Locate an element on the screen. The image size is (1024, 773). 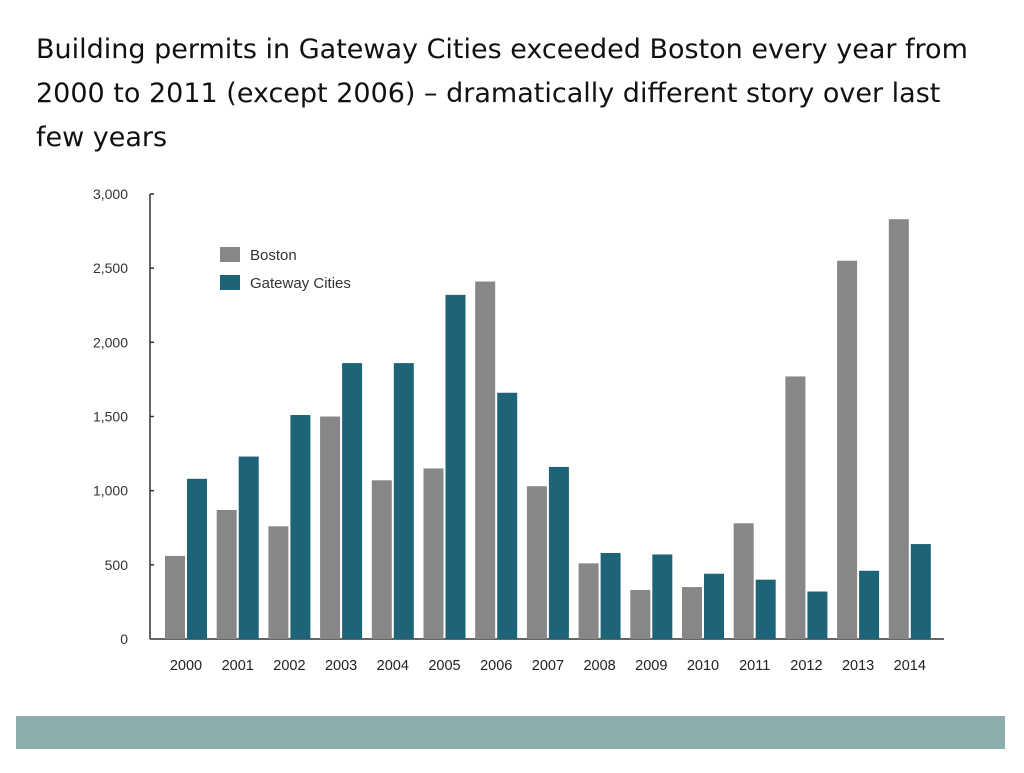
bar-boston-2003 is located at coordinates (330, 527).